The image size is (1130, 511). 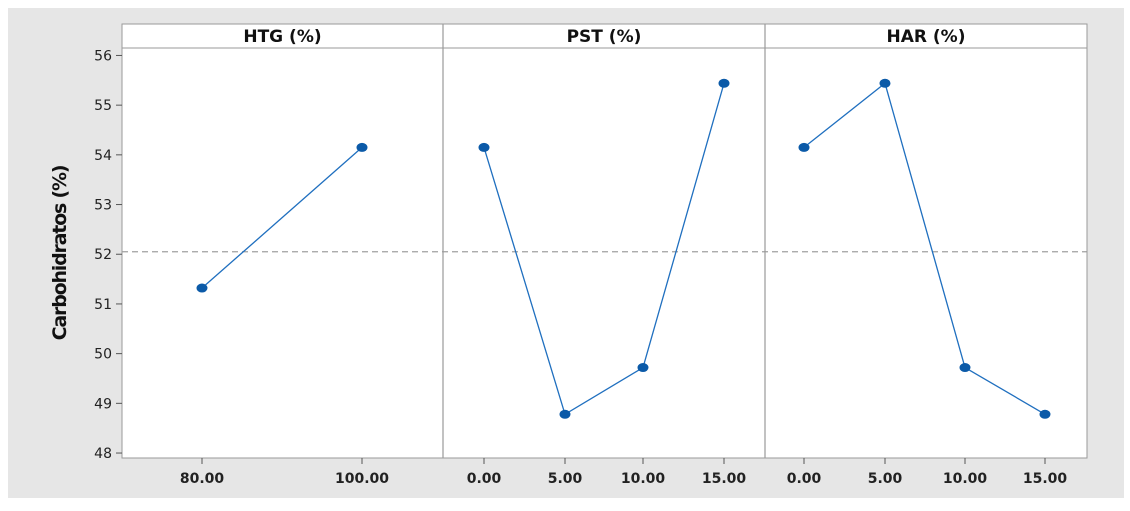 I want to click on panel-title: PST (%), so click(x=604, y=37).